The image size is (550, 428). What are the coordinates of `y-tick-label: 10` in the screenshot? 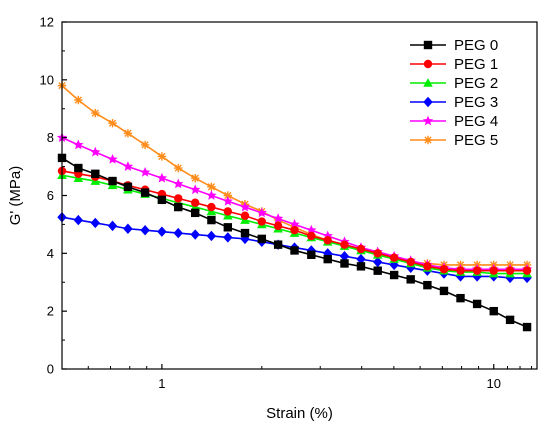 It's located at (47, 79).